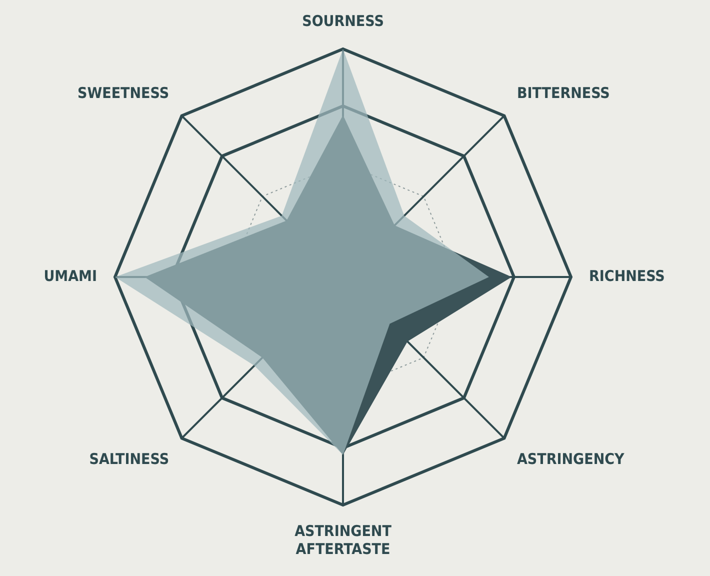  I want to click on spoke-label: SALTINESS, so click(129, 459).